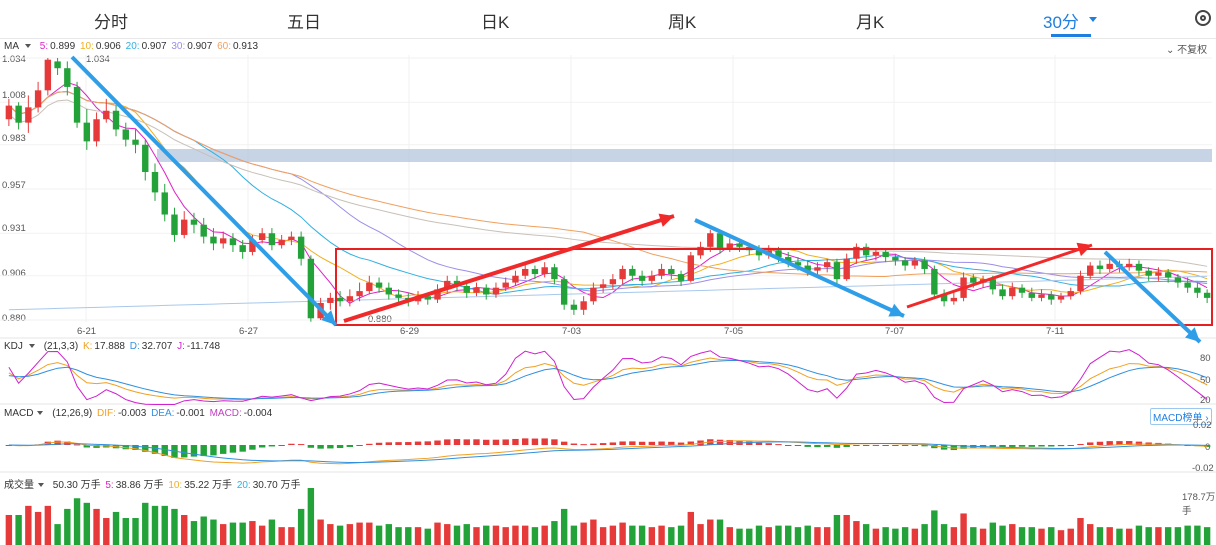 Image resolution: width=1216 pixels, height=545 pixels. Describe the element at coordinates (666, 220) in the screenshot. I see `up-arrow-1-head` at that location.